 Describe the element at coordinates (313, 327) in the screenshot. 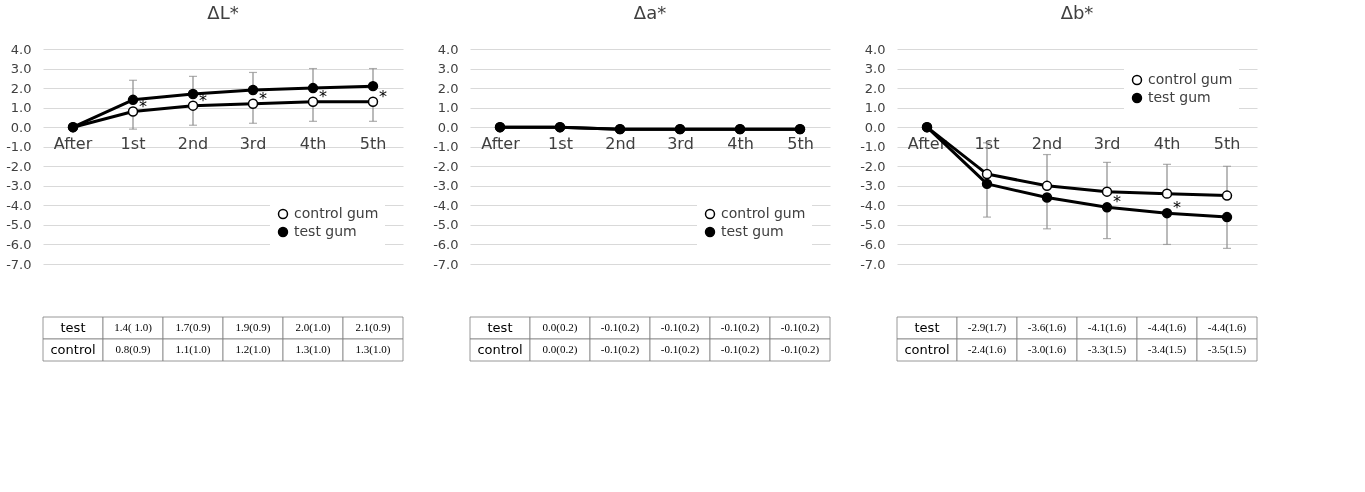

I see `text: 2.0(1.0)` at that location.